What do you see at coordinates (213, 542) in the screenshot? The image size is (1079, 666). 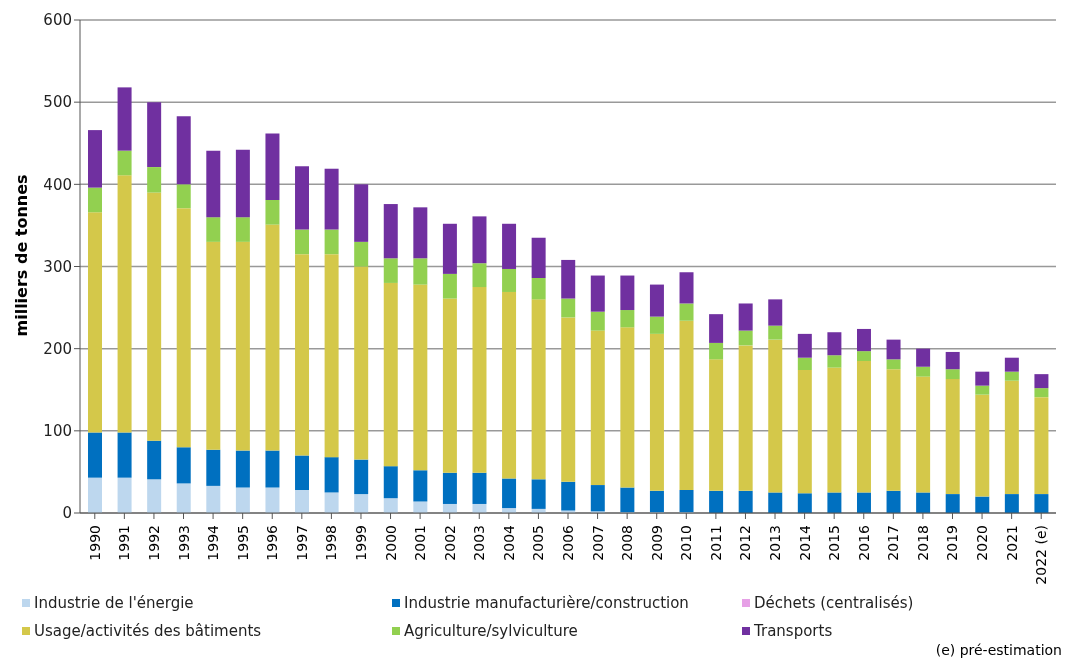 I see `x-tick-label: 1994` at bounding box center [213, 542].